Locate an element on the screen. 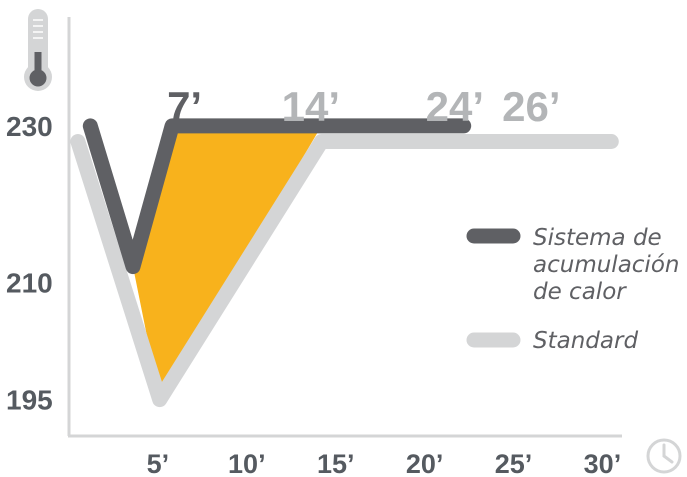 Image resolution: width=687 pixels, height=477 pixels. time-annotation: 26’ is located at coordinates (531, 106).